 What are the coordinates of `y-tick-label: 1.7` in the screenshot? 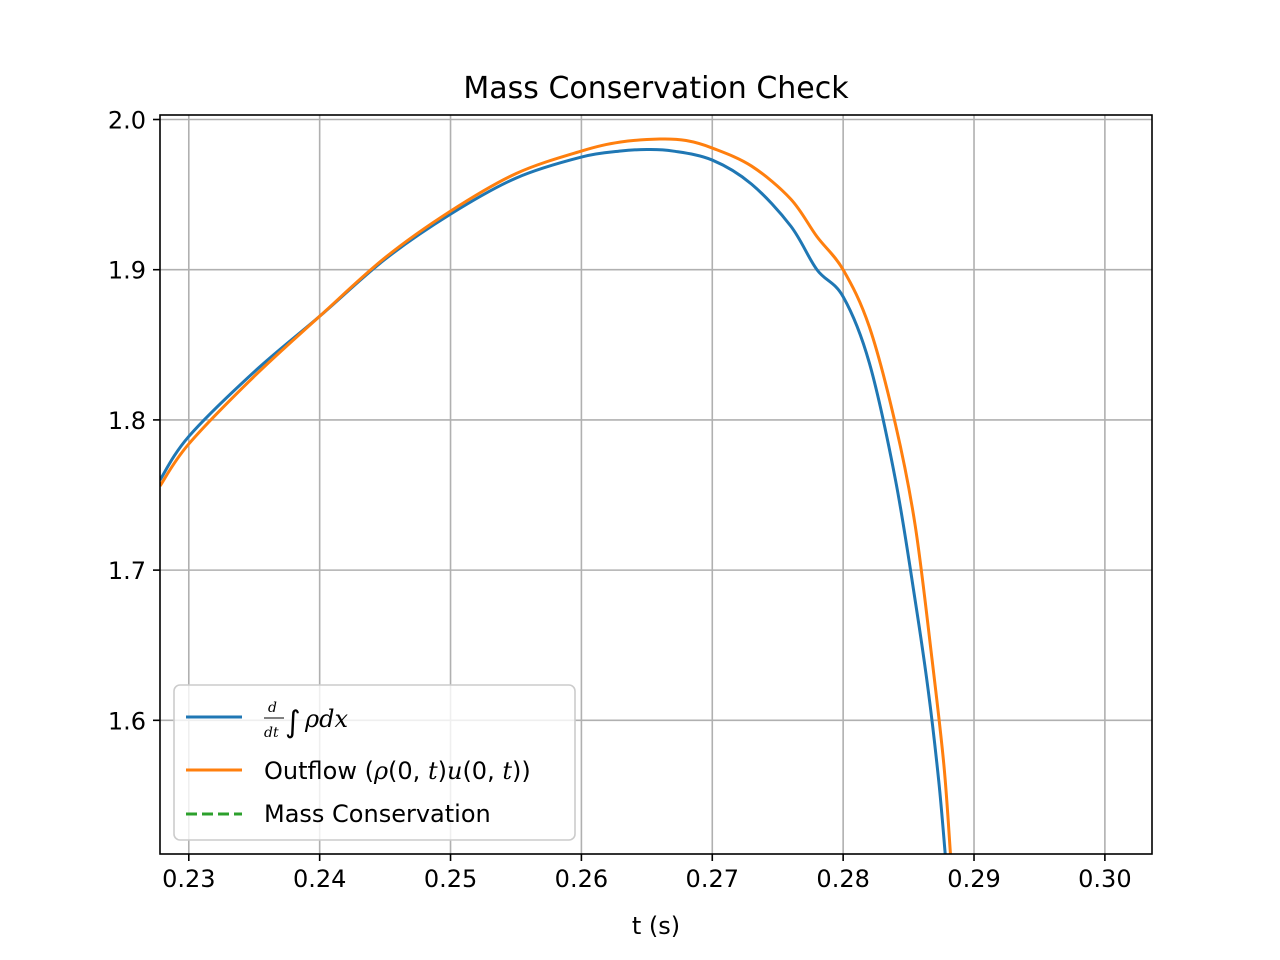 It's located at (127, 571).